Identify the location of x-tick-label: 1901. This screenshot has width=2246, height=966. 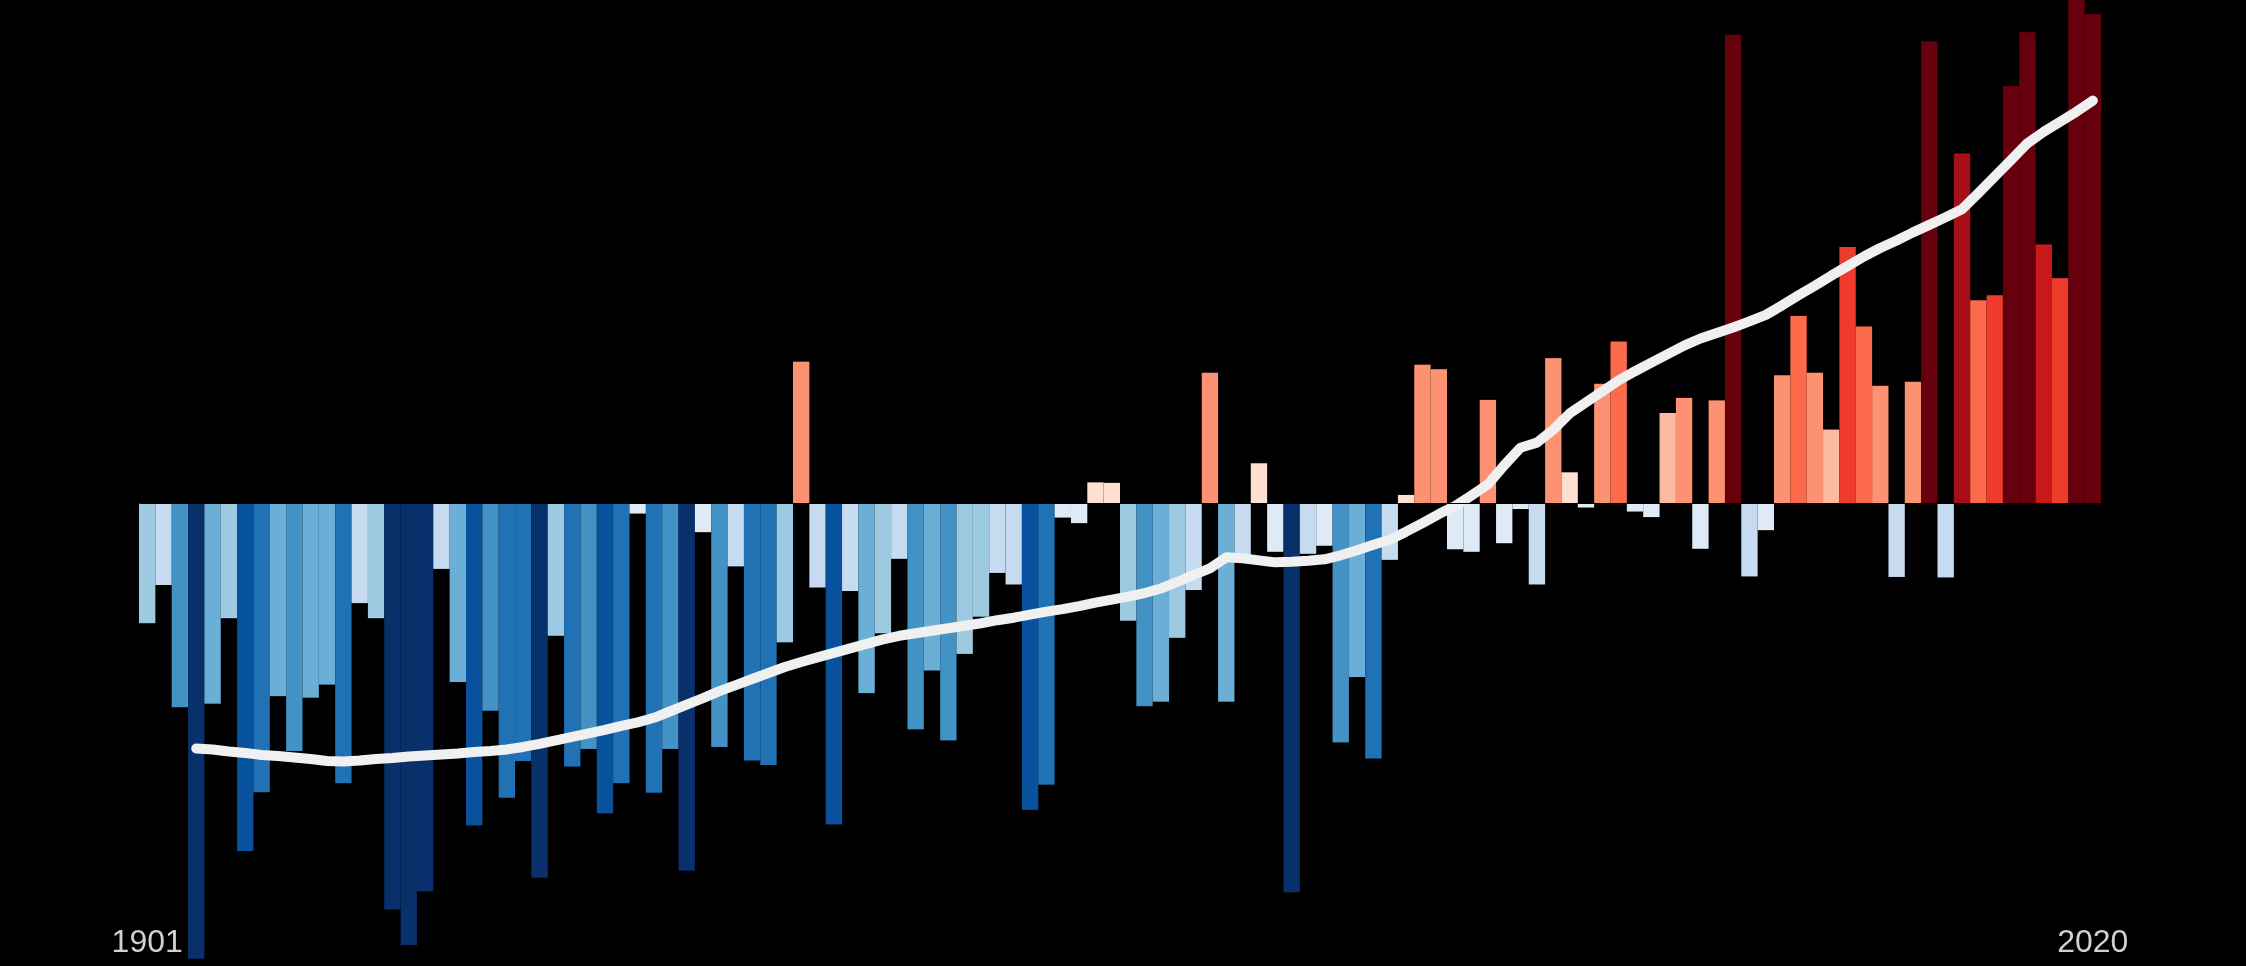
(147, 941).